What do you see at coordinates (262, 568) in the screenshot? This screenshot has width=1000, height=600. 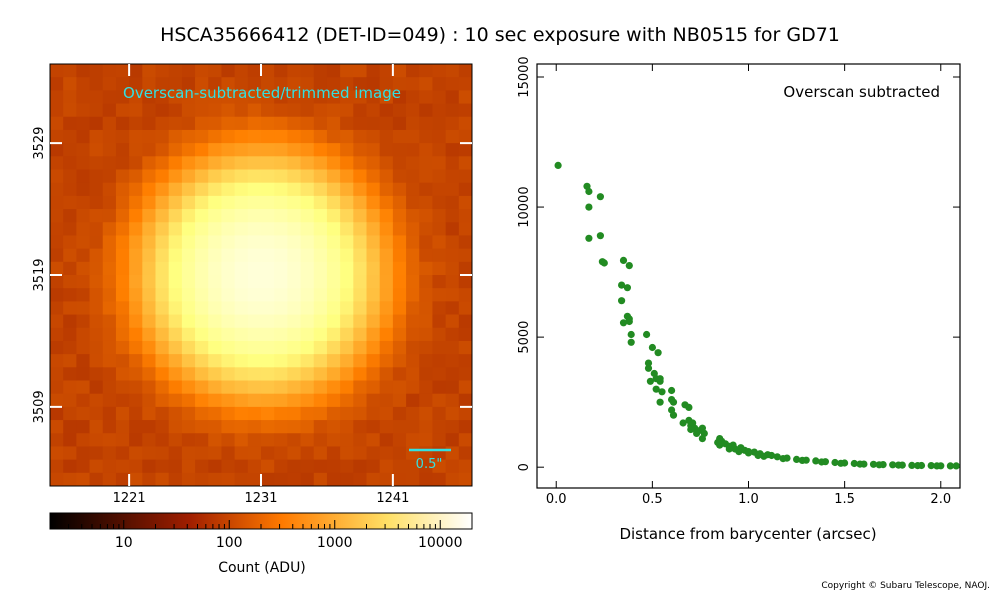 I see `colorbar-label: Count (ADU)` at bounding box center [262, 568].